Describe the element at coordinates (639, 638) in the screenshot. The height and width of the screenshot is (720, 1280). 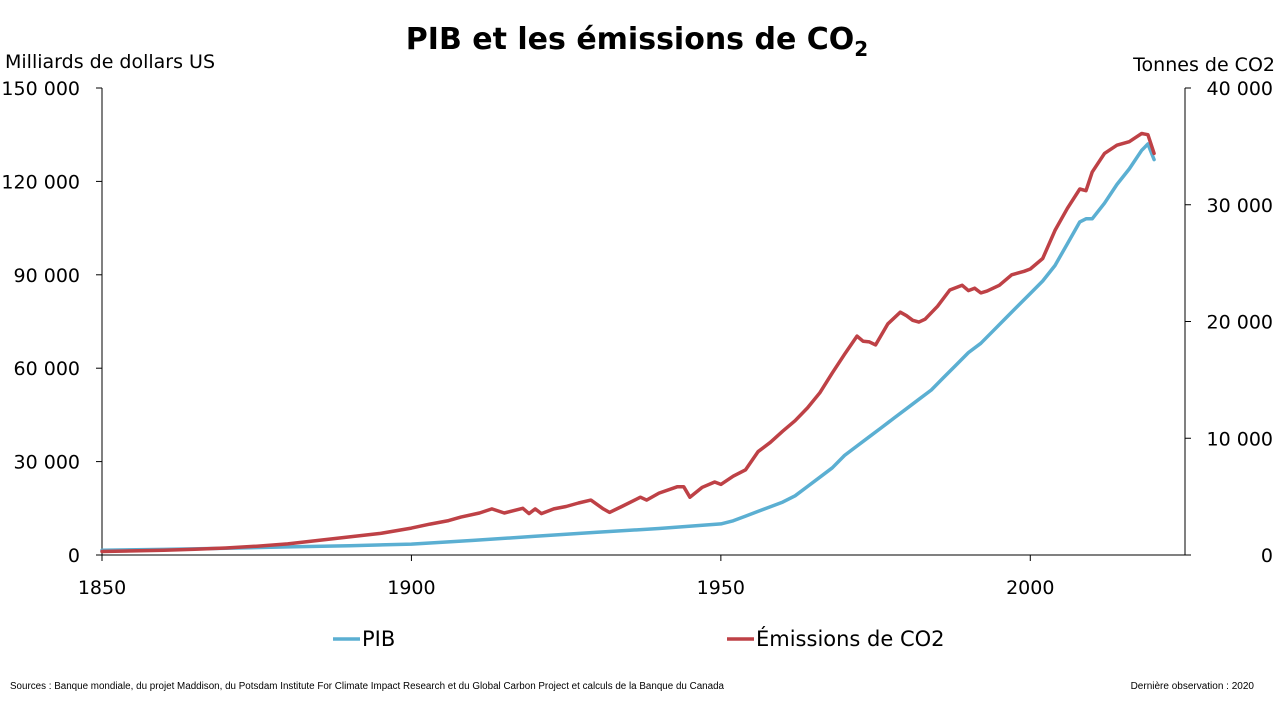
I see `legend: PIB Émissions de CO2` at that location.